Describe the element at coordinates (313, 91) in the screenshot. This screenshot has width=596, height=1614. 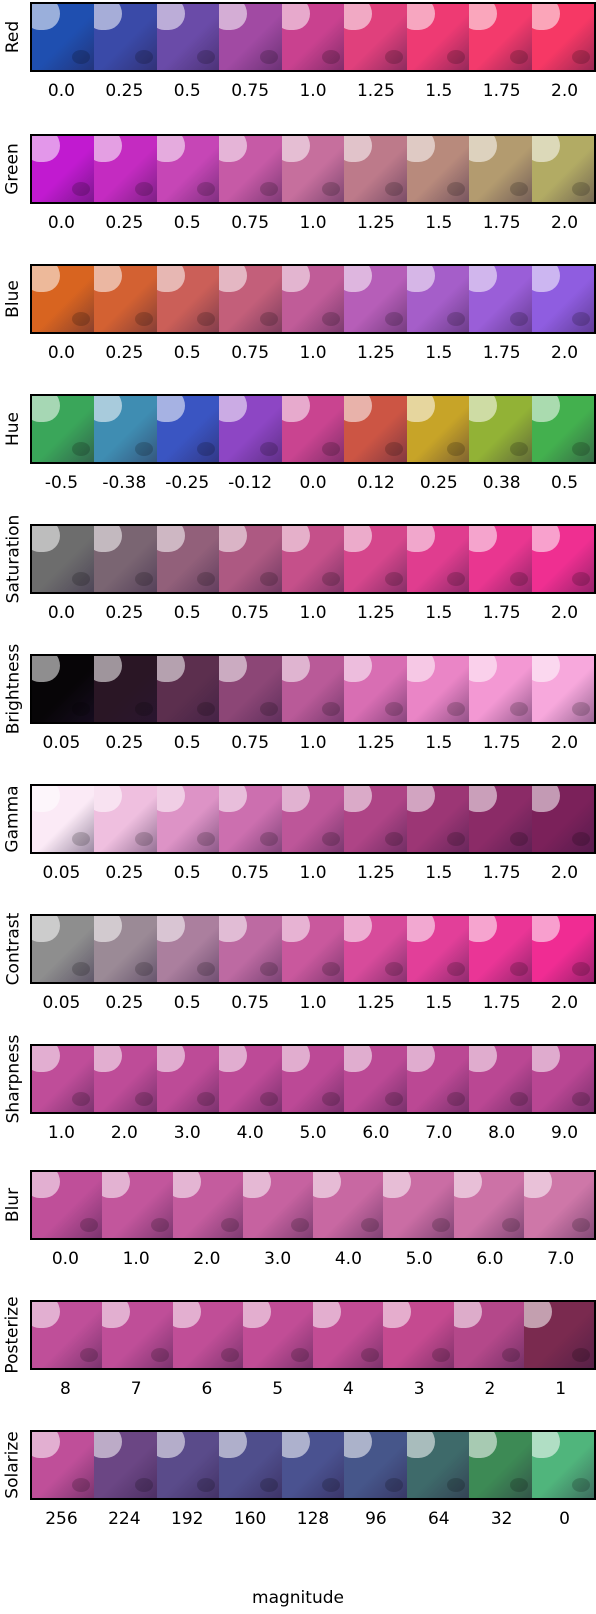
I see `tick-labels: 0.0 0.25 0.5 0.75 1.0 1.25 1.5 1.75 2.0` at that location.